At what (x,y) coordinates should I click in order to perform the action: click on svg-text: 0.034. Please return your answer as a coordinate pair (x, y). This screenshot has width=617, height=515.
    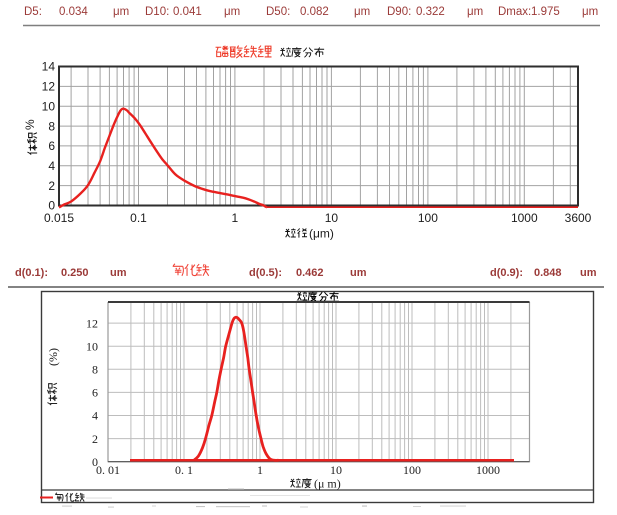
    Looking at the image, I should click on (73, 12).